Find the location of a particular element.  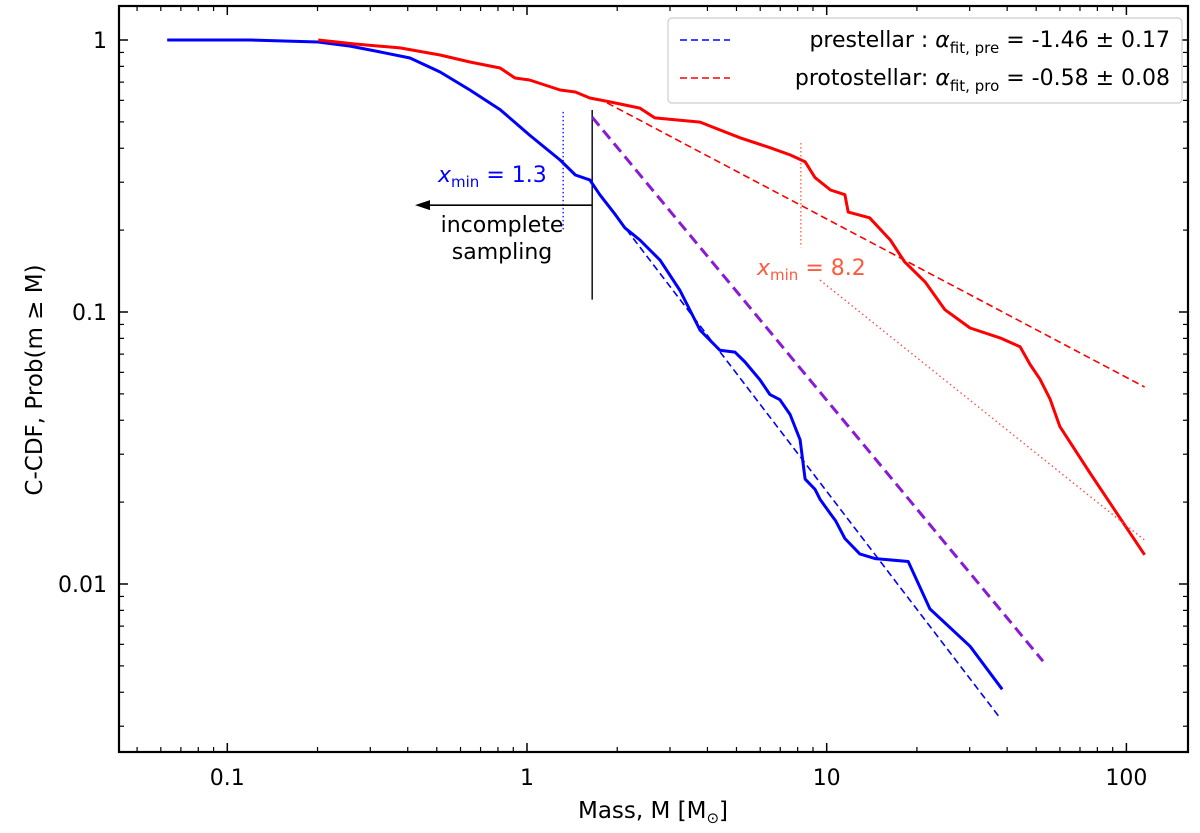

legend-label-0: prestellar : αfit, pre = -1.46 ± 0.17 is located at coordinates (989, 42).